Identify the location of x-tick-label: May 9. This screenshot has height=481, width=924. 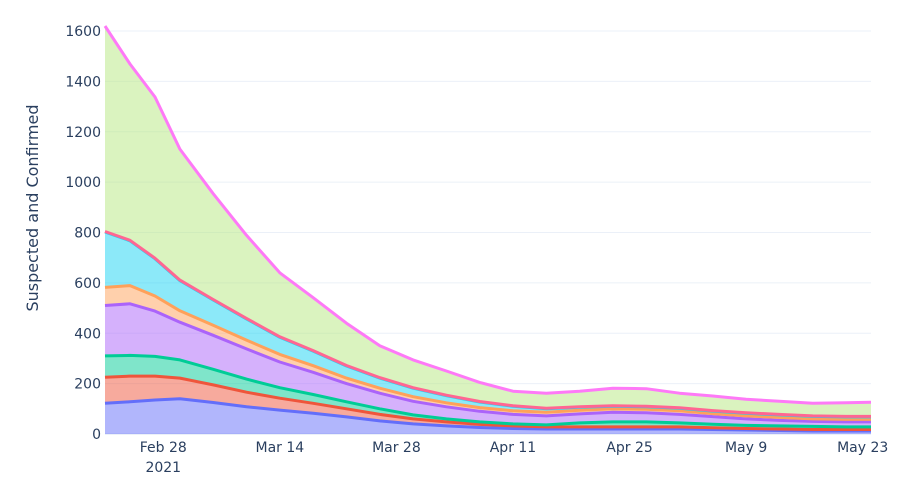
(746, 448).